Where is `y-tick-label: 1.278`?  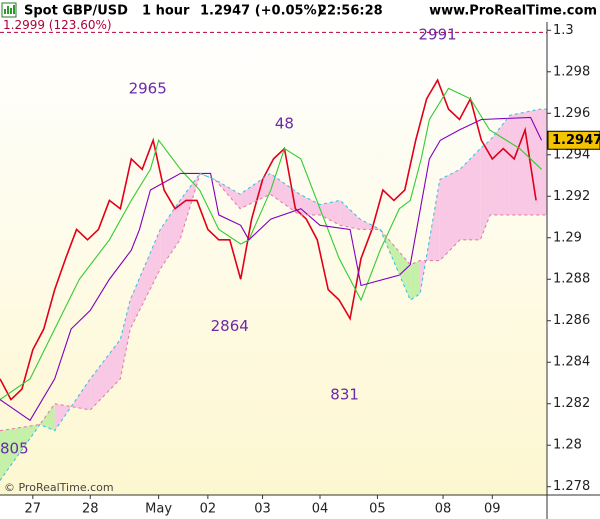
y-tick-label: 1.278 is located at coordinates (571, 486).